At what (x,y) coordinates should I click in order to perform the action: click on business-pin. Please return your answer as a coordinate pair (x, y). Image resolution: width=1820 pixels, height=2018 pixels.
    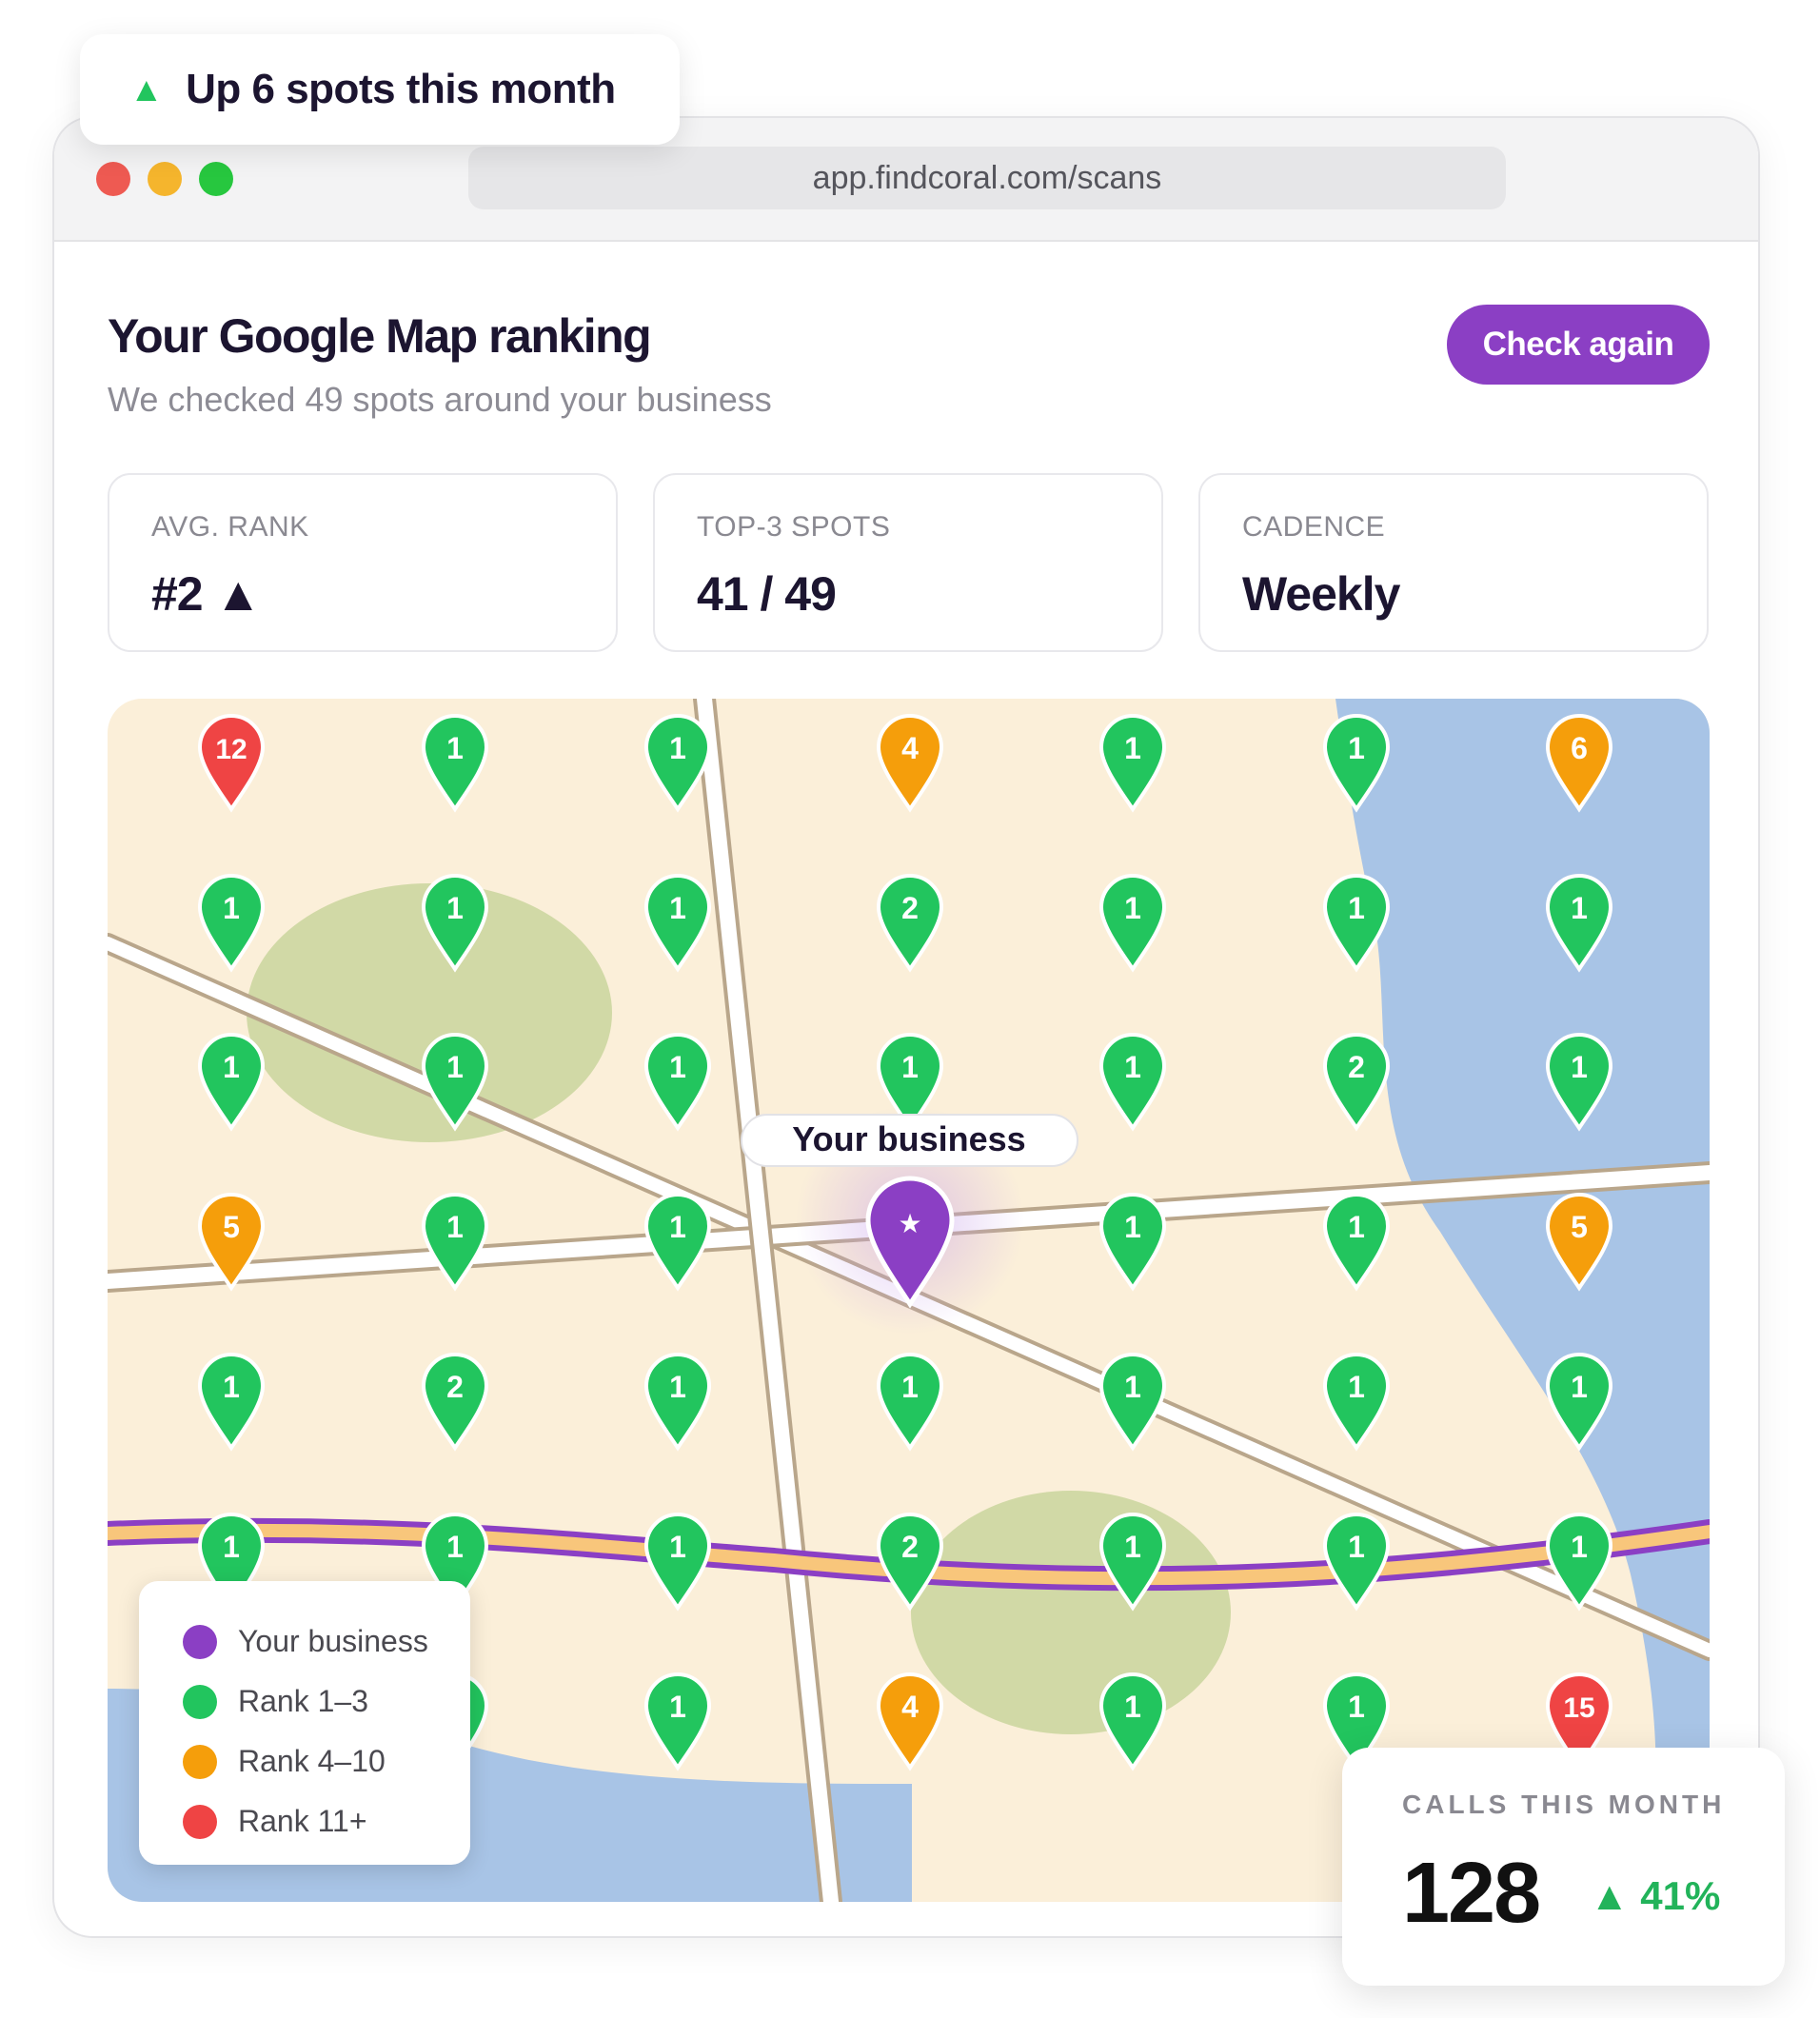
    Looking at the image, I should click on (910, 1242).